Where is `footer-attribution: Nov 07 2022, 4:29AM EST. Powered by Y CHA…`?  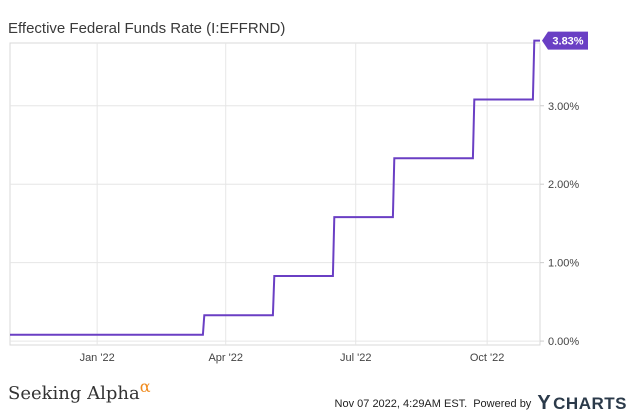
footer-attribution: Nov 07 2022, 4:29AM EST. Powered by Y CHA… is located at coordinates (481, 403).